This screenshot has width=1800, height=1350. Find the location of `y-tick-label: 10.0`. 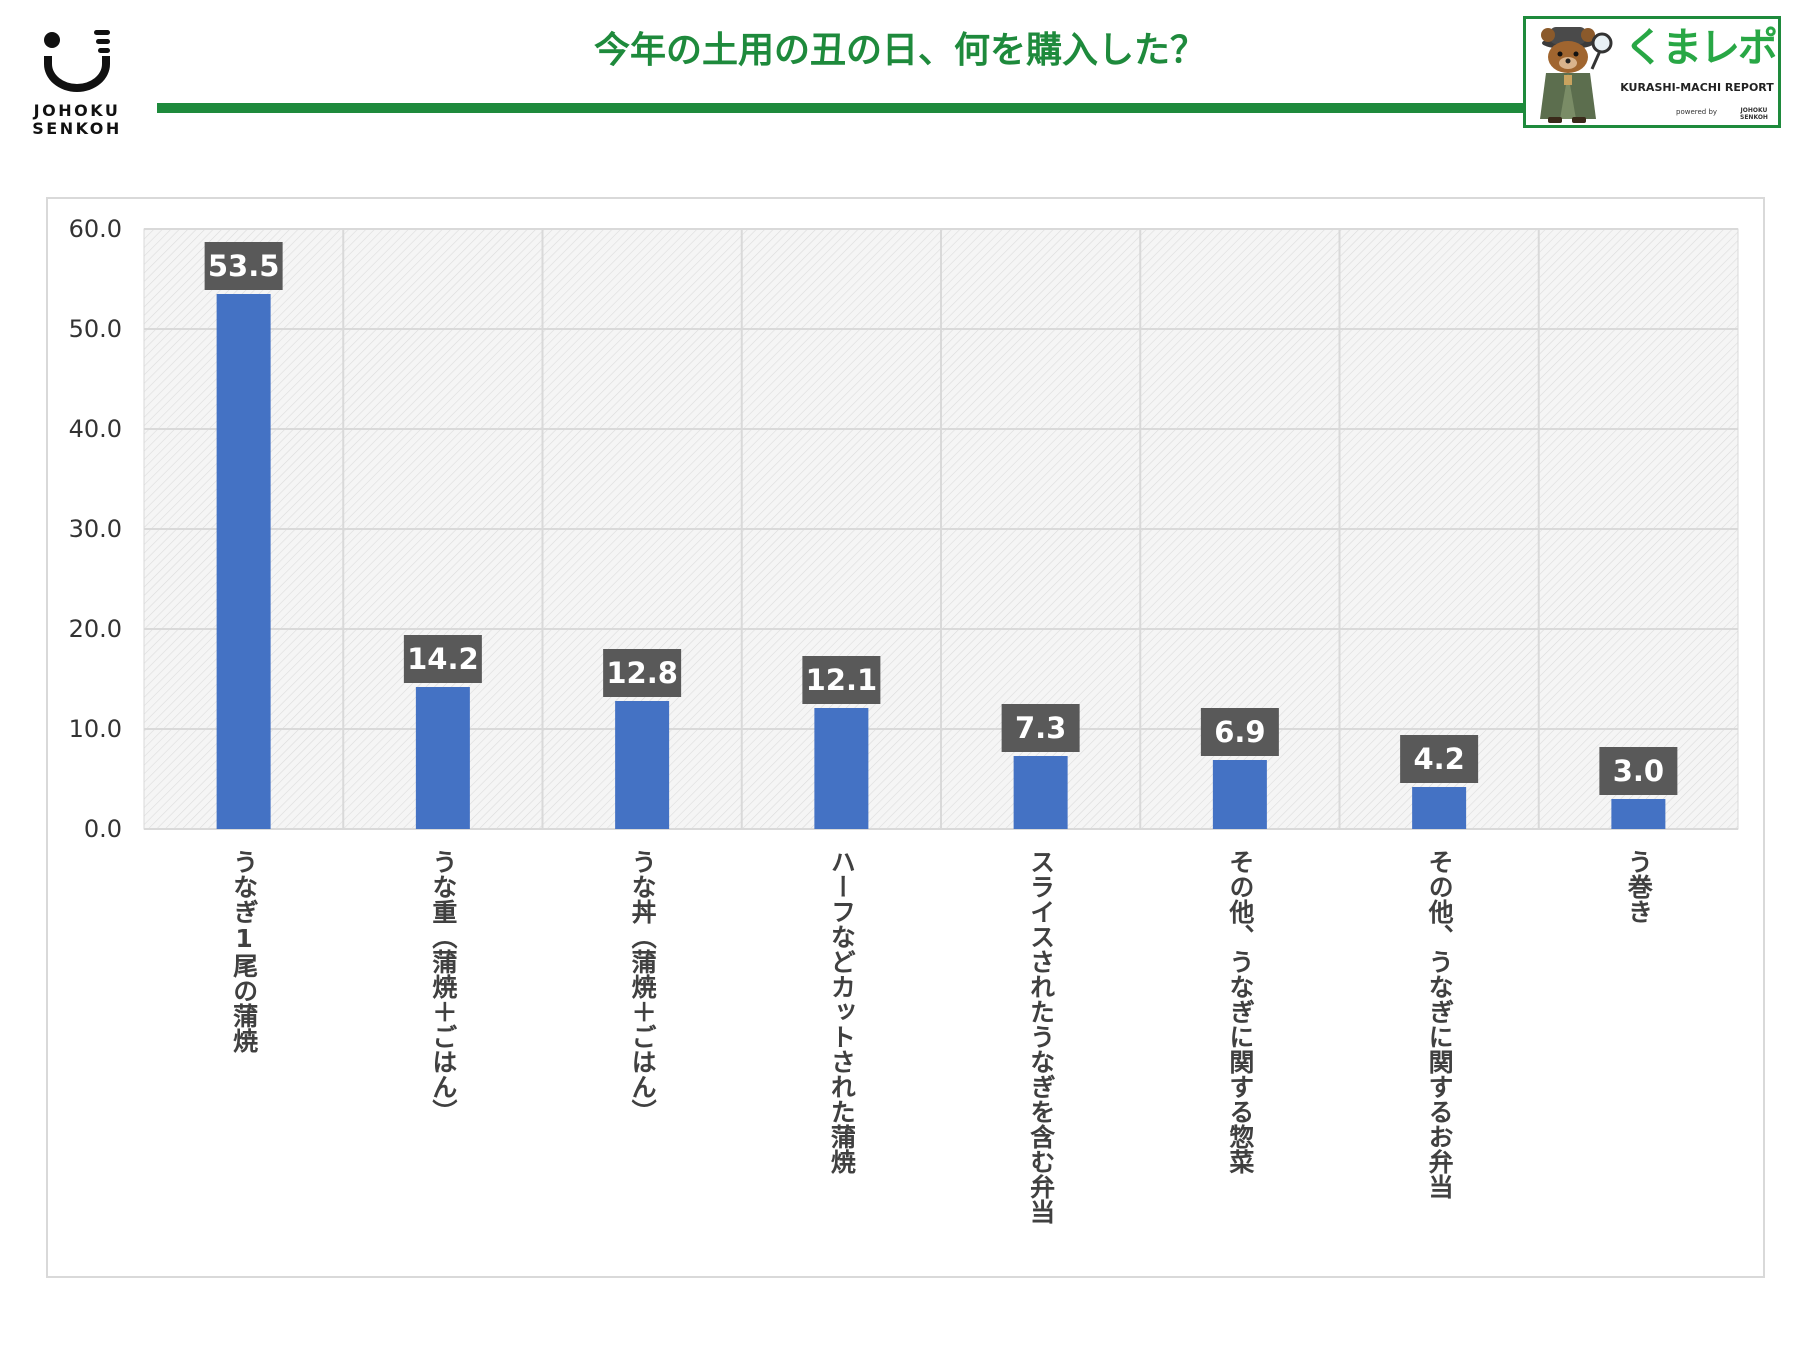

y-tick-label: 10.0 is located at coordinates (95, 729).